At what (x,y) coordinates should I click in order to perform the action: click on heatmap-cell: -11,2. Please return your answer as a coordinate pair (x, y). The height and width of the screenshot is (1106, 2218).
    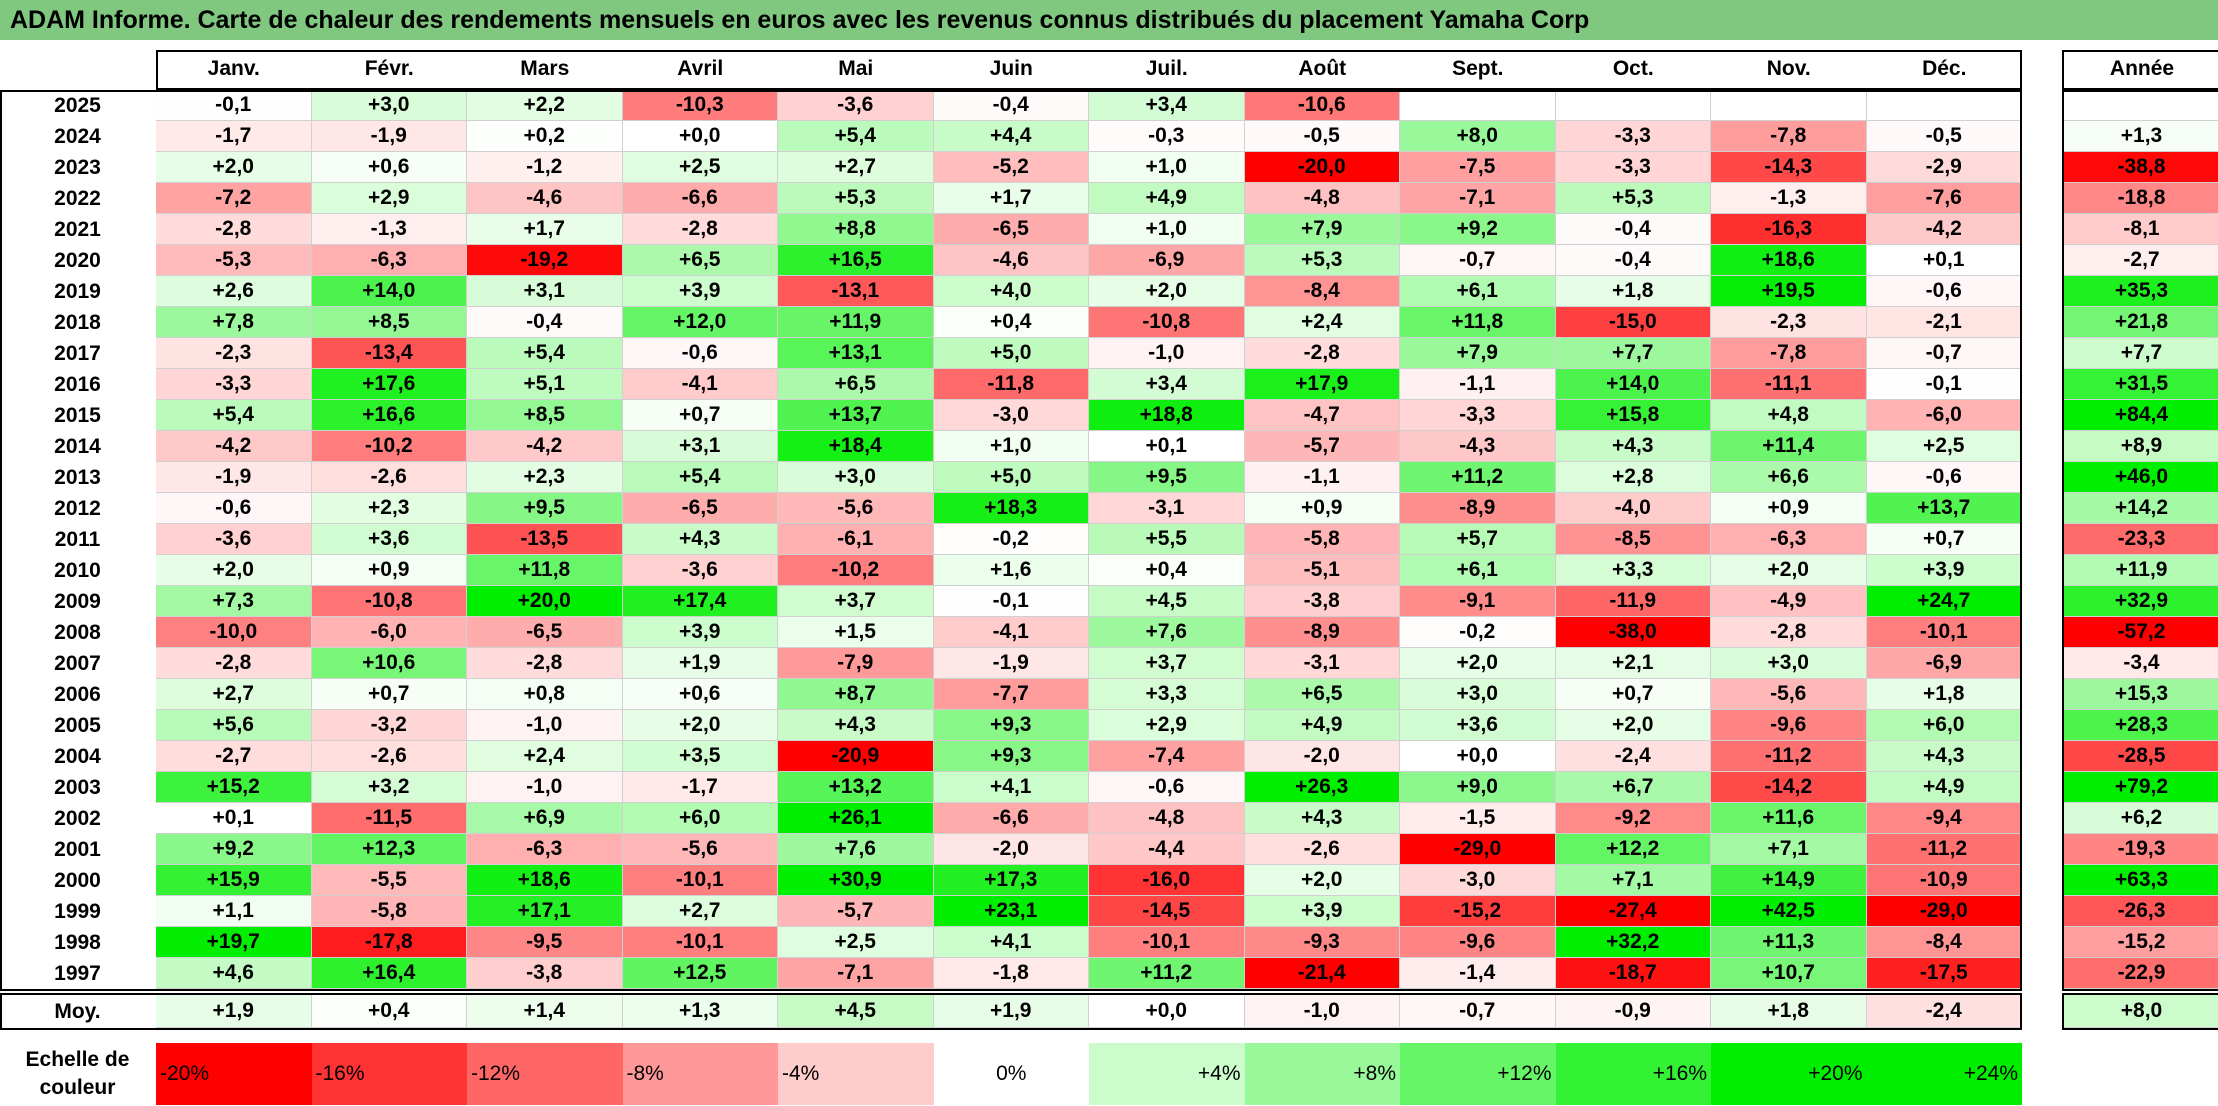
    Looking at the image, I should click on (1789, 756).